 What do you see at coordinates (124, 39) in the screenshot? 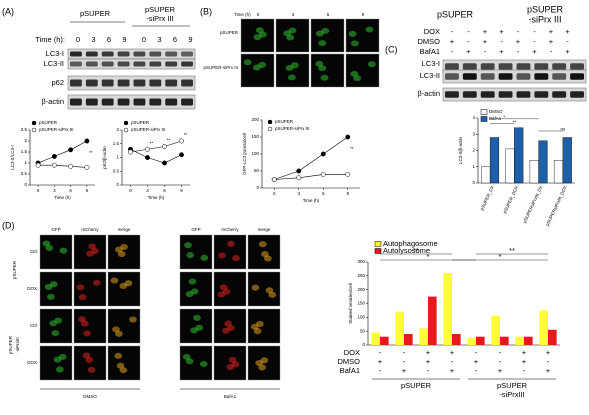
I see `time: 9` at bounding box center [124, 39].